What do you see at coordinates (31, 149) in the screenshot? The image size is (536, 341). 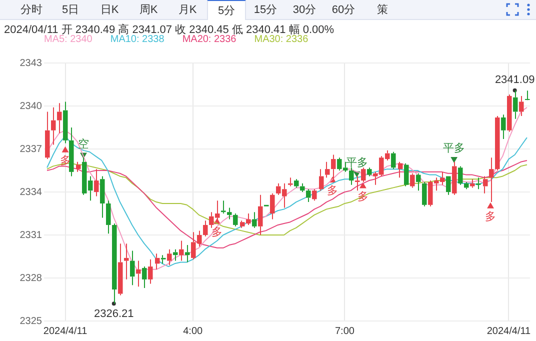 I see `y-tick-label: 2337` at bounding box center [31, 149].